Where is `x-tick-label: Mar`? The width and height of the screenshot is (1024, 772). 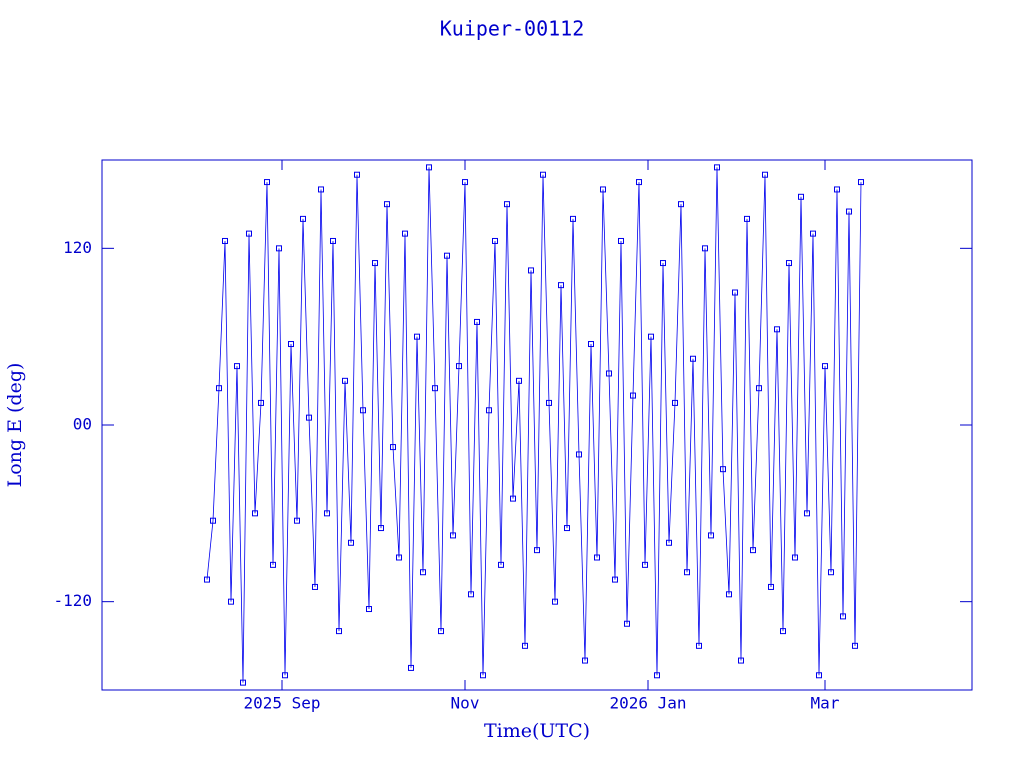
x-tick-label: Mar is located at coordinates (825, 703).